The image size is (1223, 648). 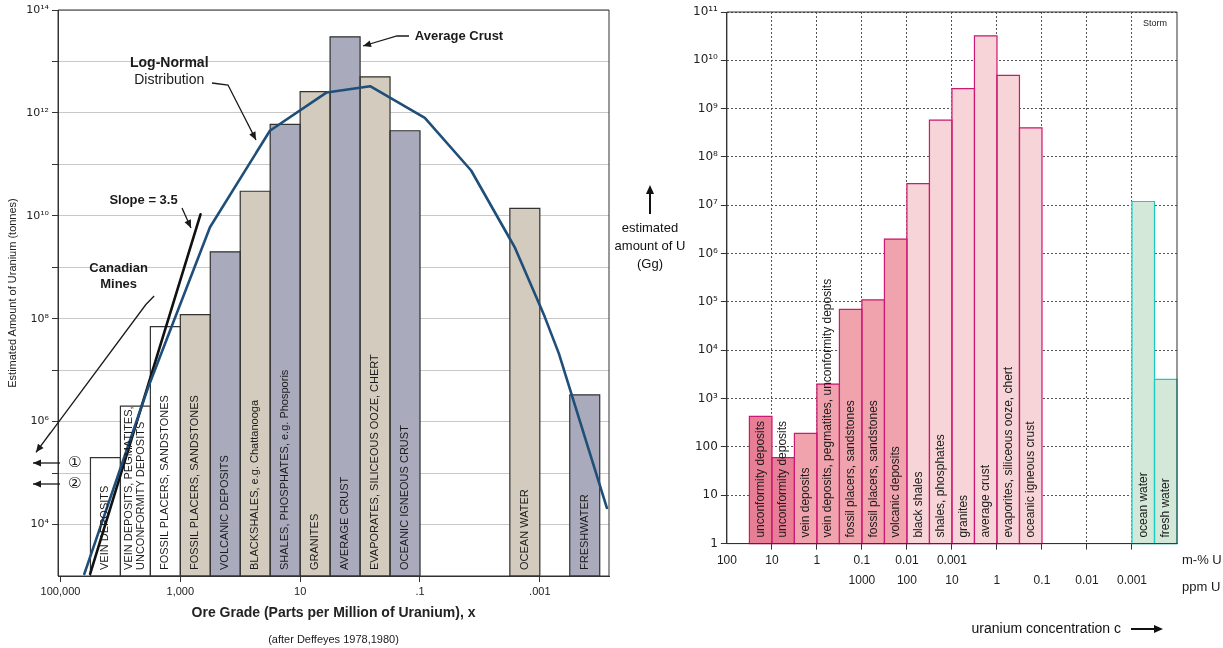 What do you see at coordinates (404, 497) in the screenshot?
I see `annotation: OCEANIC IGNEOUS CRUST` at bounding box center [404, 497].